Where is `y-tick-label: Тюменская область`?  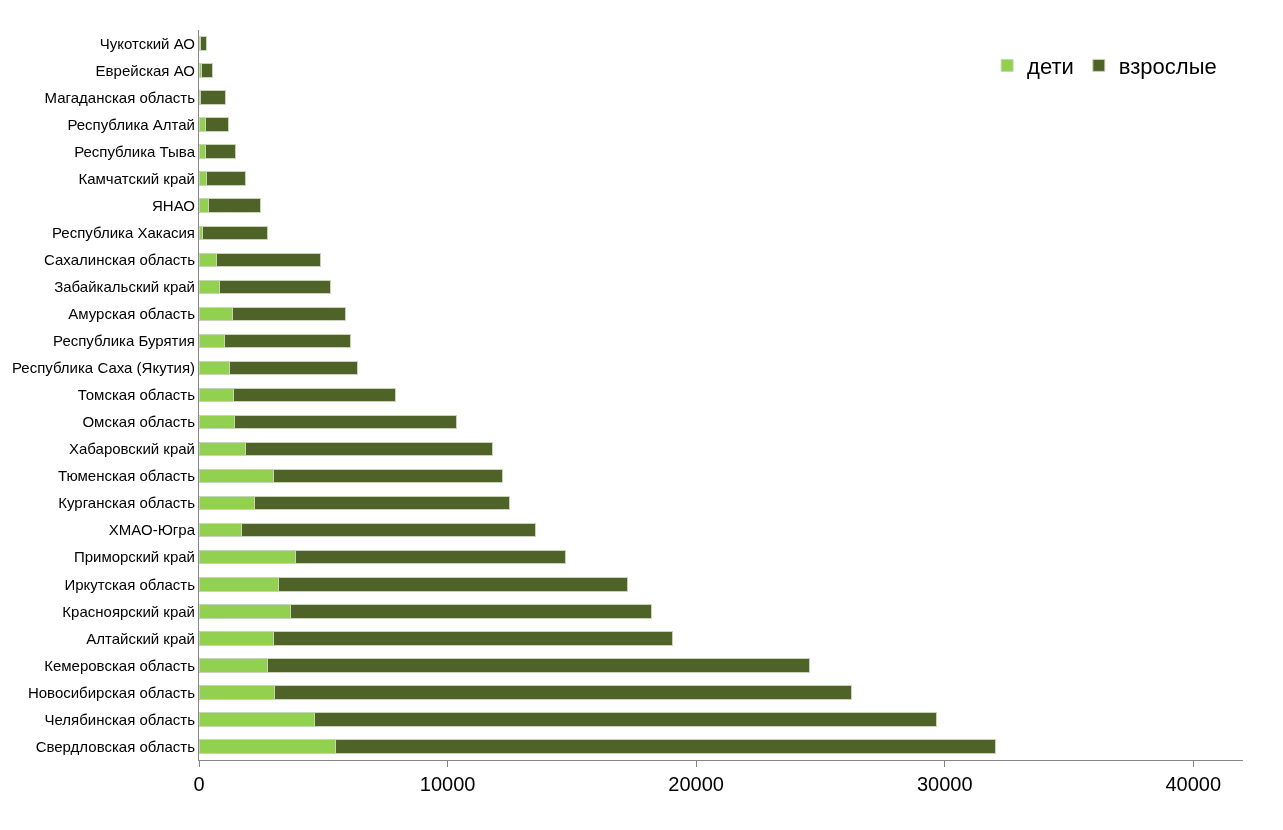 y-tick-label: Тюменская область is located at coordinates (126, 476).